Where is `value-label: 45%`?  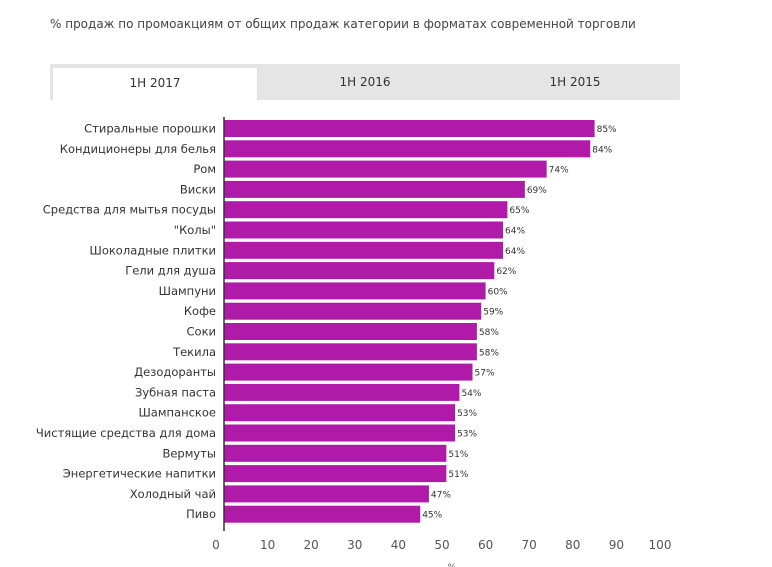
value-label: 45% is located at coordinates (432, 516).